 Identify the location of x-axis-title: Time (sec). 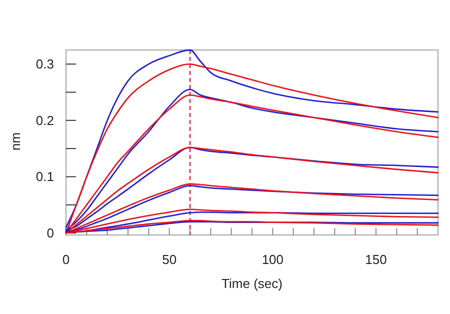
(252, 283).